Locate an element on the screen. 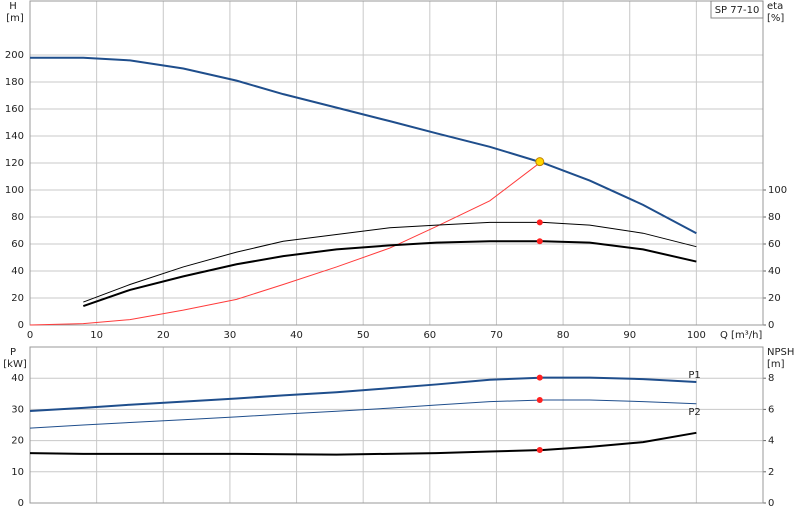  y2-tick-label: 80 is located at coordinates (774, 217).